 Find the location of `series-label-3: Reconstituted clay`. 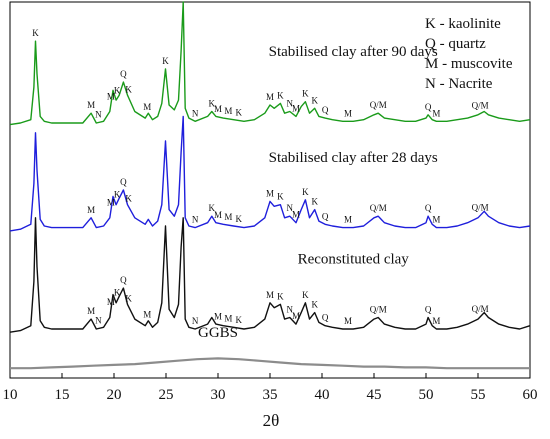

series-label-3: Reconstituted clay is located at coordinates (354, 260).